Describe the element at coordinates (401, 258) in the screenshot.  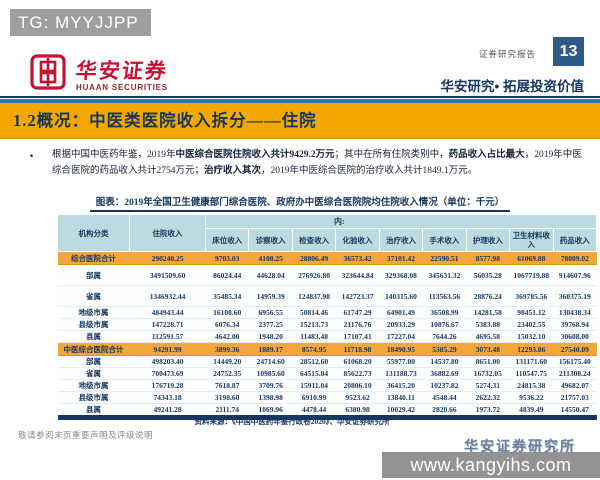
I see `value-cell: 37101.42` at that location.